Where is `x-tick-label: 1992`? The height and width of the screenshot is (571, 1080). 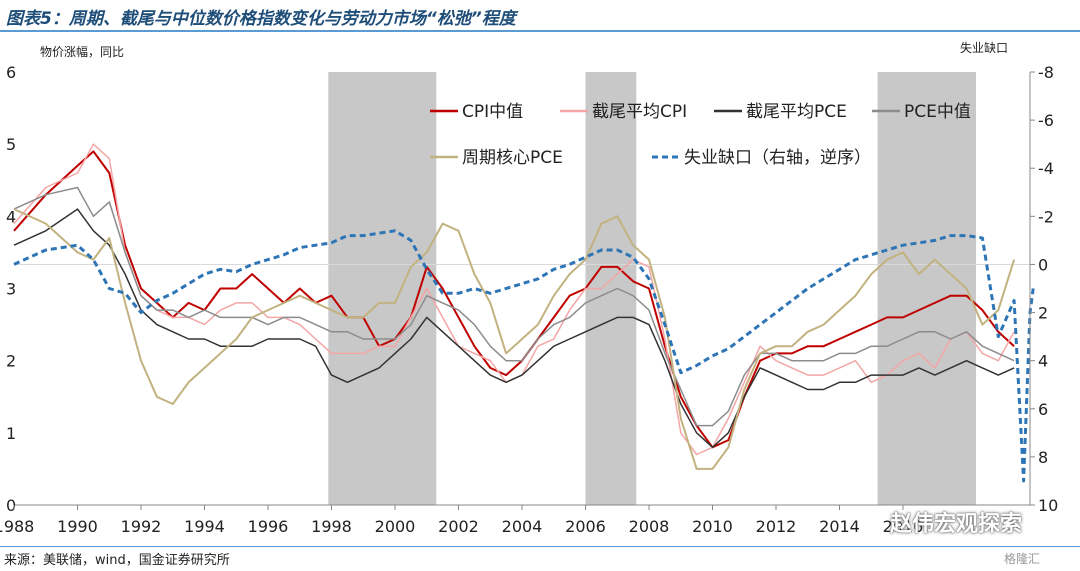 x-tick-label: 1992 is located at coordinates (141, 526).